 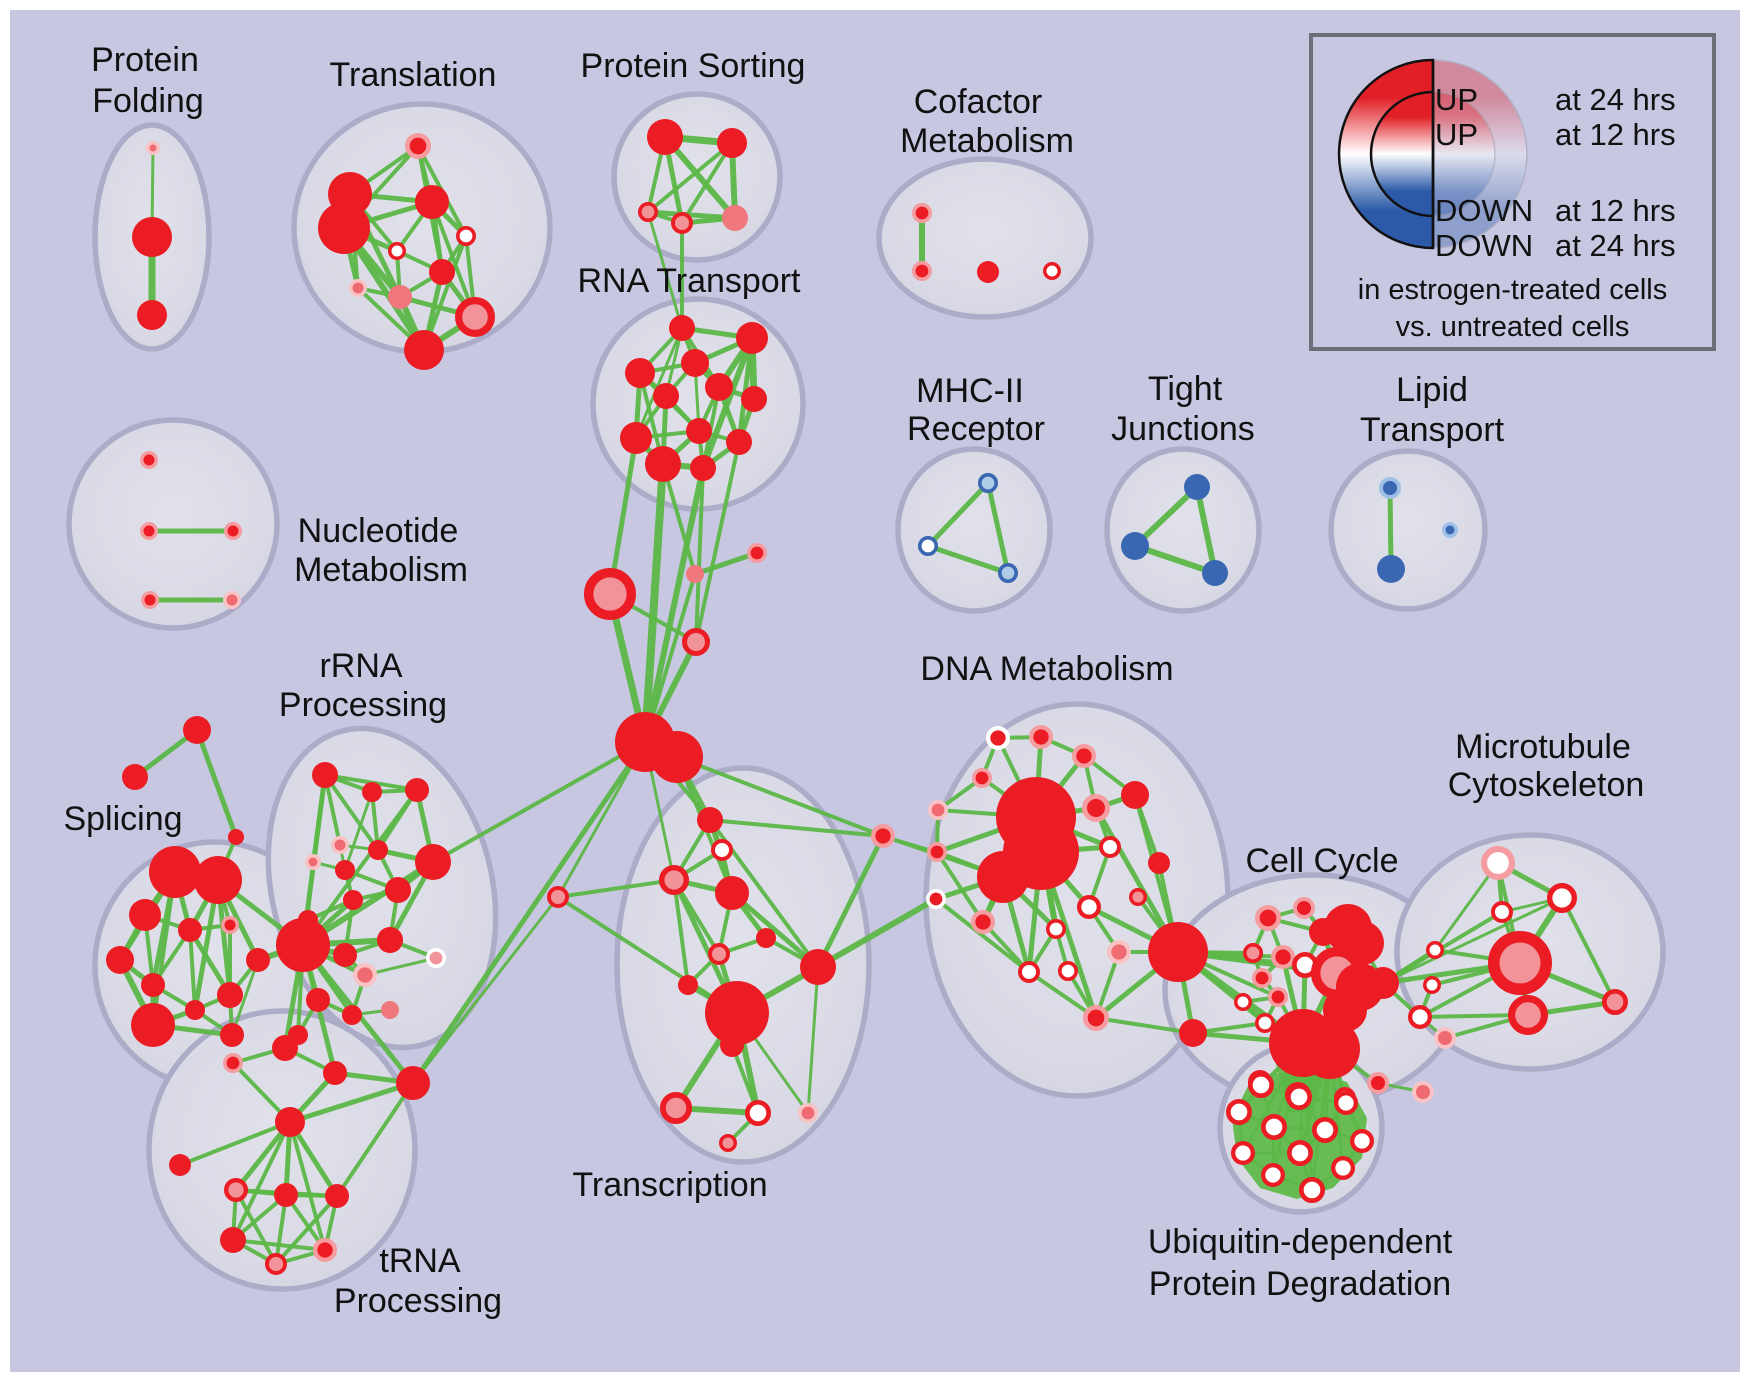 I want to click on legend-row1-direction: UP, so click(x=1457, y=99).